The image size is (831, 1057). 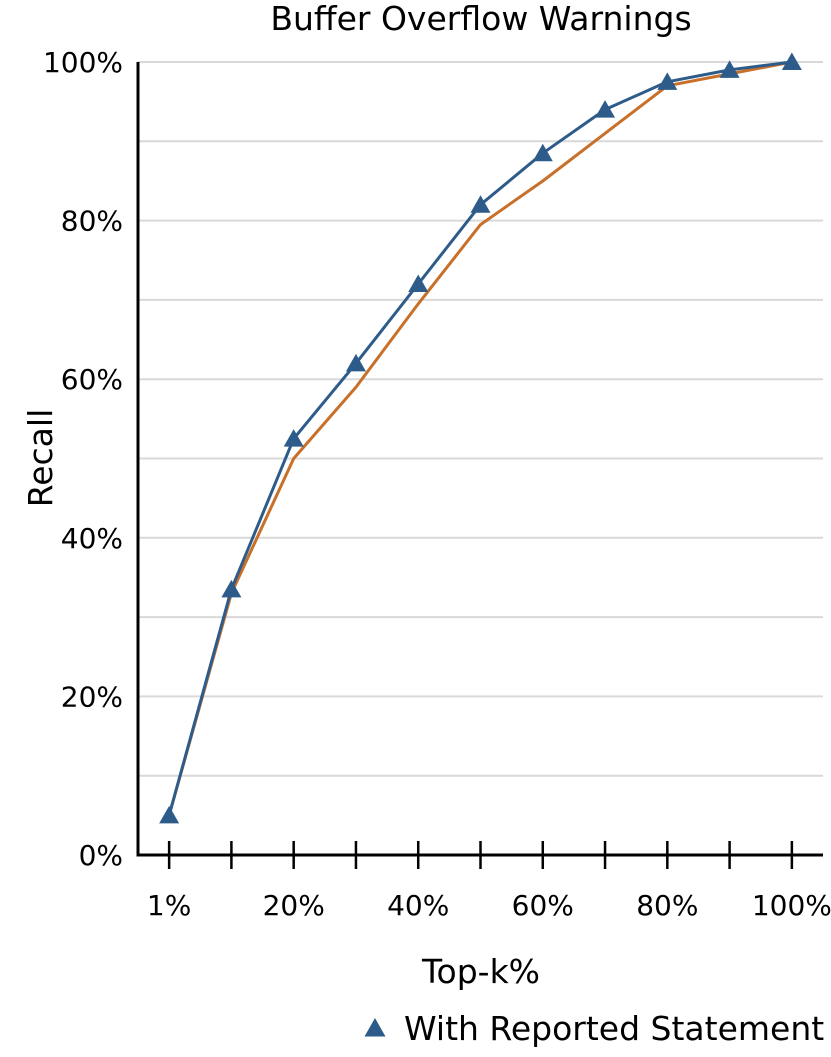 What do you see at coordinates (83, 62) in the screenshot?
I see `y-tick-label: 100%` at bounding box center [83, 62].